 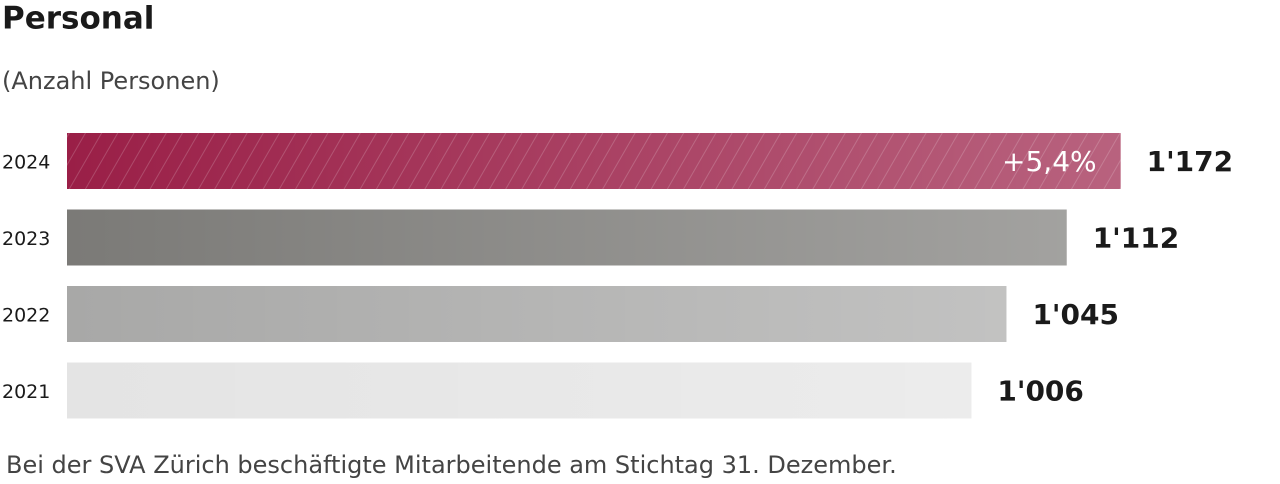 I want to click on bar-hatch, so click(x=594, y=161).